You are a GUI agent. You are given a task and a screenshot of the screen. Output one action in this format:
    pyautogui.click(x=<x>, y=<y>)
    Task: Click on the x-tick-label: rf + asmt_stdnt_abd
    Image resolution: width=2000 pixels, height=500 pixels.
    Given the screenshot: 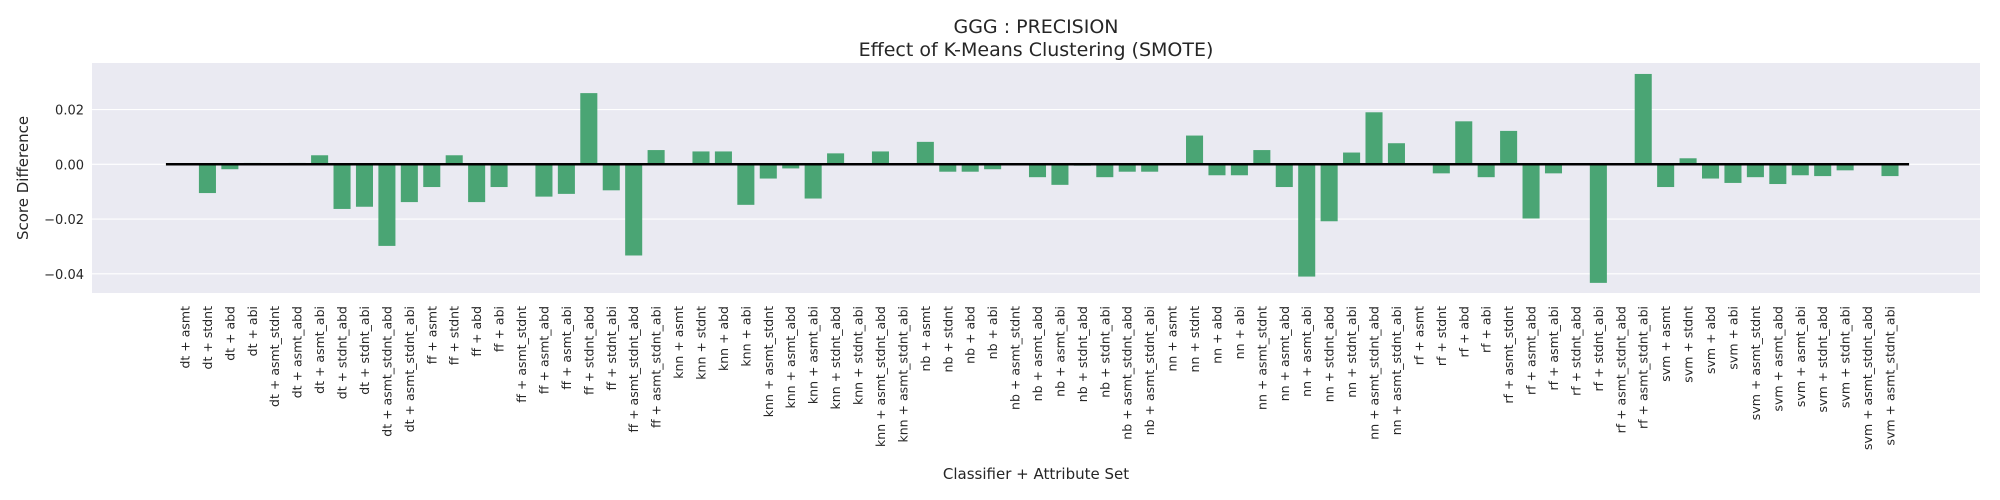 What is the action you would take?
    pyautogui.click(x=1620, y=369)
    